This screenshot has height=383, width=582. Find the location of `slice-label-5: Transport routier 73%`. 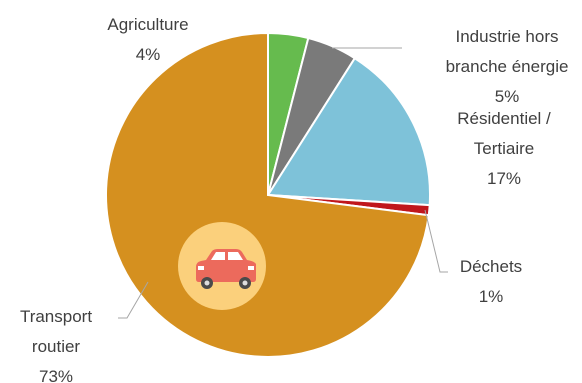

slice-label-5: Transport routier 73% is located at coordinates (56, 345).